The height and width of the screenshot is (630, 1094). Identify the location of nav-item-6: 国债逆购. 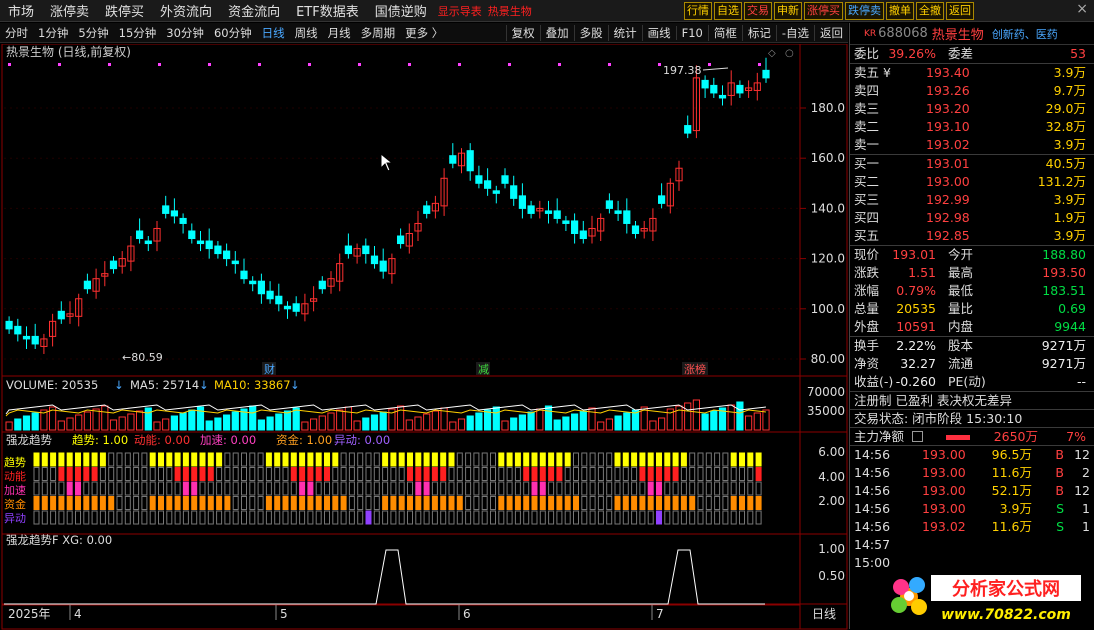
(400, 12).